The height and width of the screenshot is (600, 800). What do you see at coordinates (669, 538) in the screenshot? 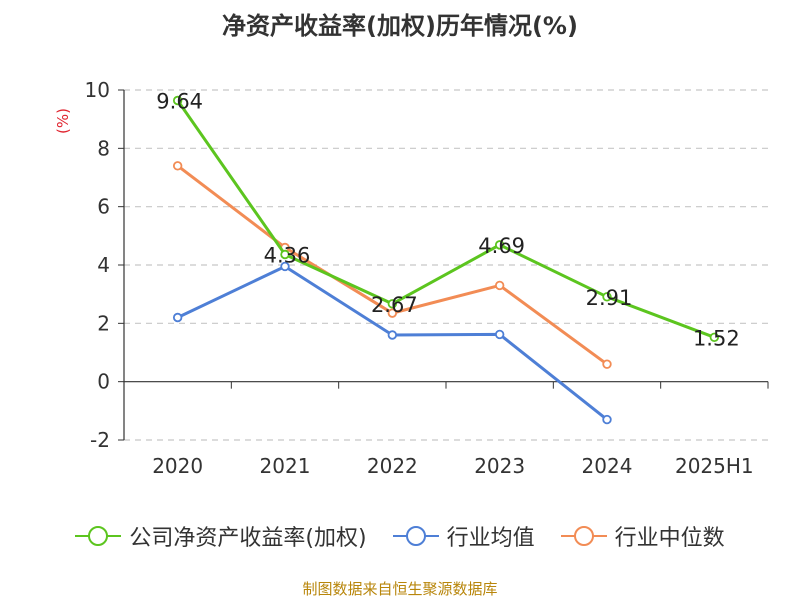
I see `legend-label-industry-median: 行业中位数` at bounding box center [669, 538].